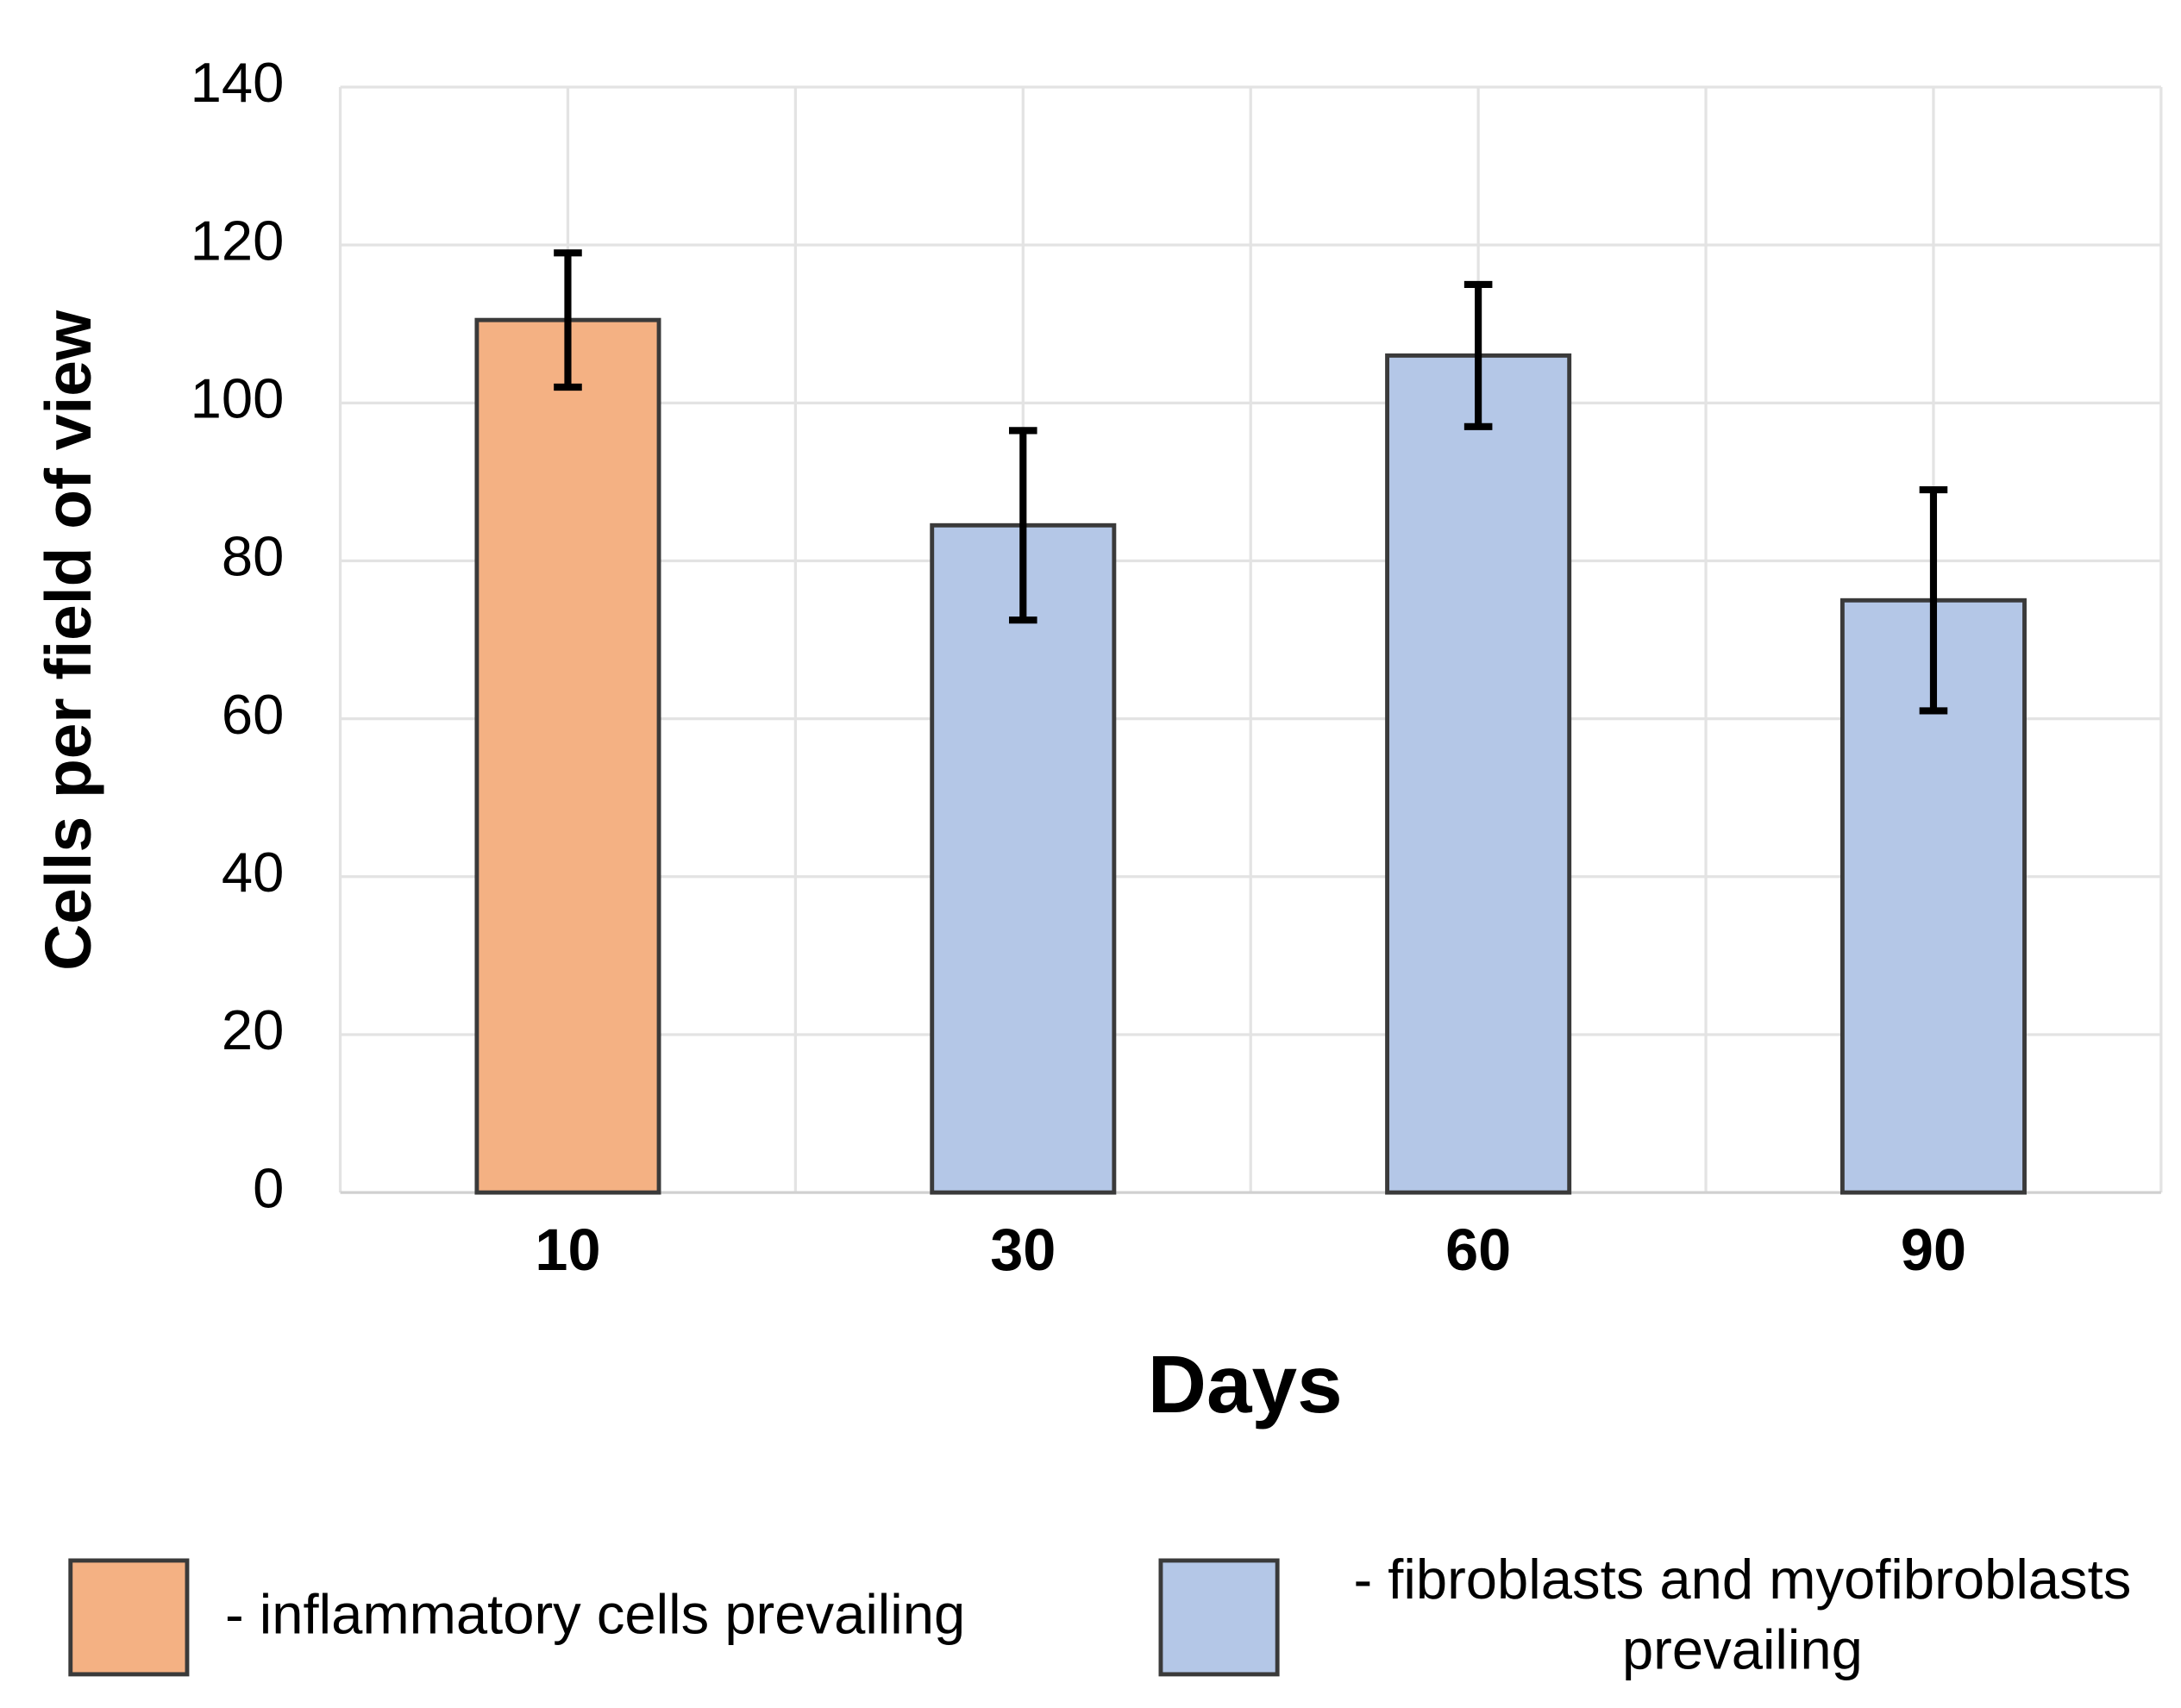 The height and width of the screenshot is (1708, 2181). What do you see at coordinates (1933, 1250) in the screenshot?
I see `x-tick-label: 90` at bounding box center [1933, 1250].